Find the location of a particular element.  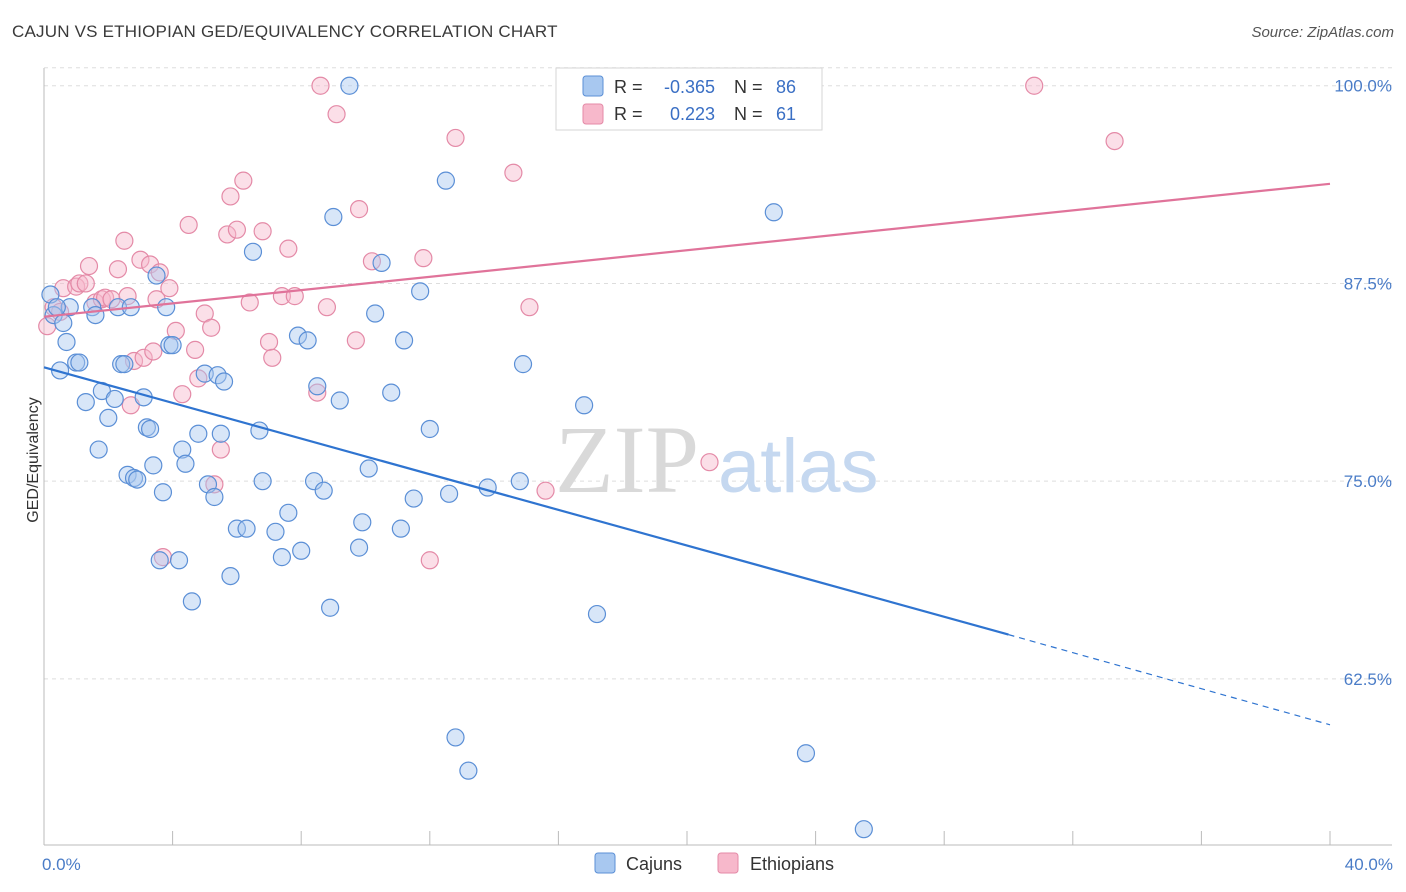

bottom-legend: Cajuns Ethiopians is located at coordinates (714, 863).